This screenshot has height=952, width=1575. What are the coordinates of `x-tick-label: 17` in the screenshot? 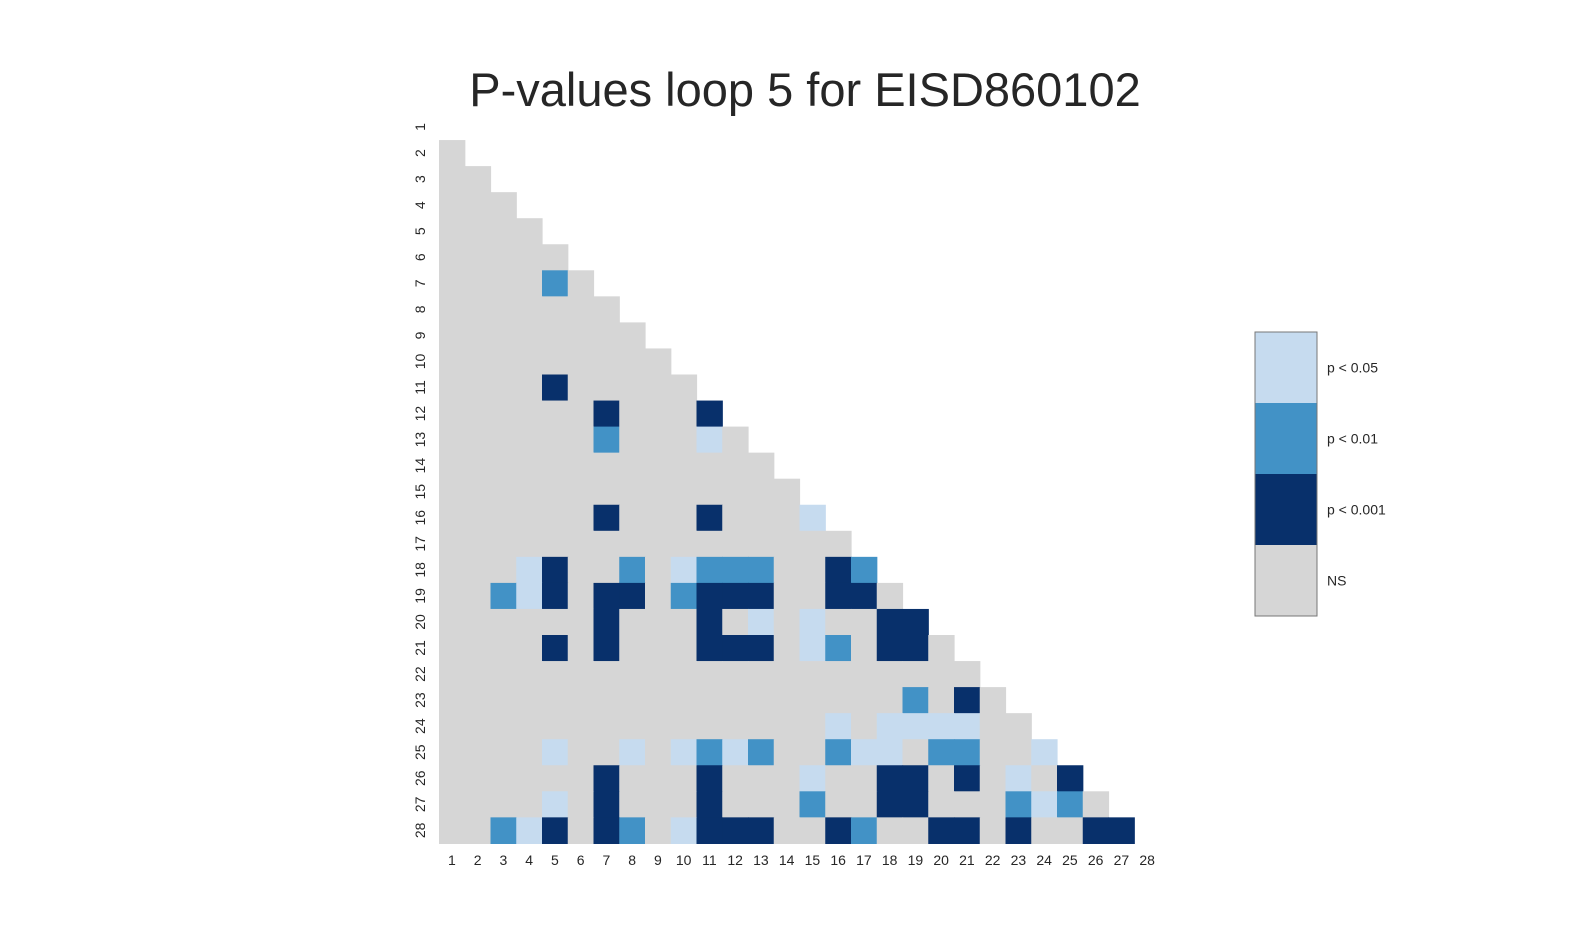 It's located at (864, 860).